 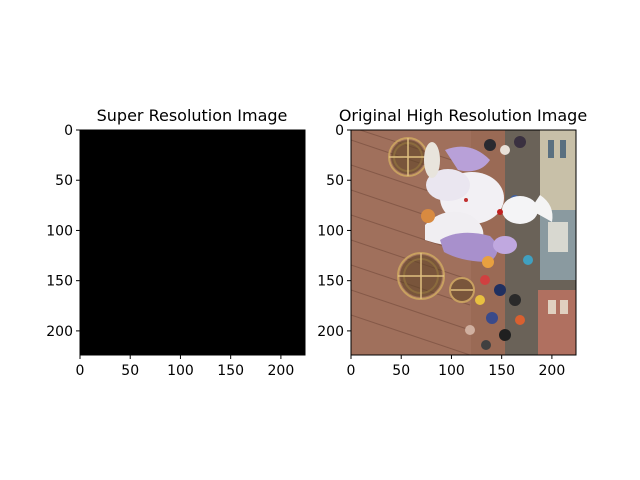 What do you see at coordinates (192, 115) in the screenshot?
I see `panel-title: Super Resolution Image` at bounding box center [192, 115].